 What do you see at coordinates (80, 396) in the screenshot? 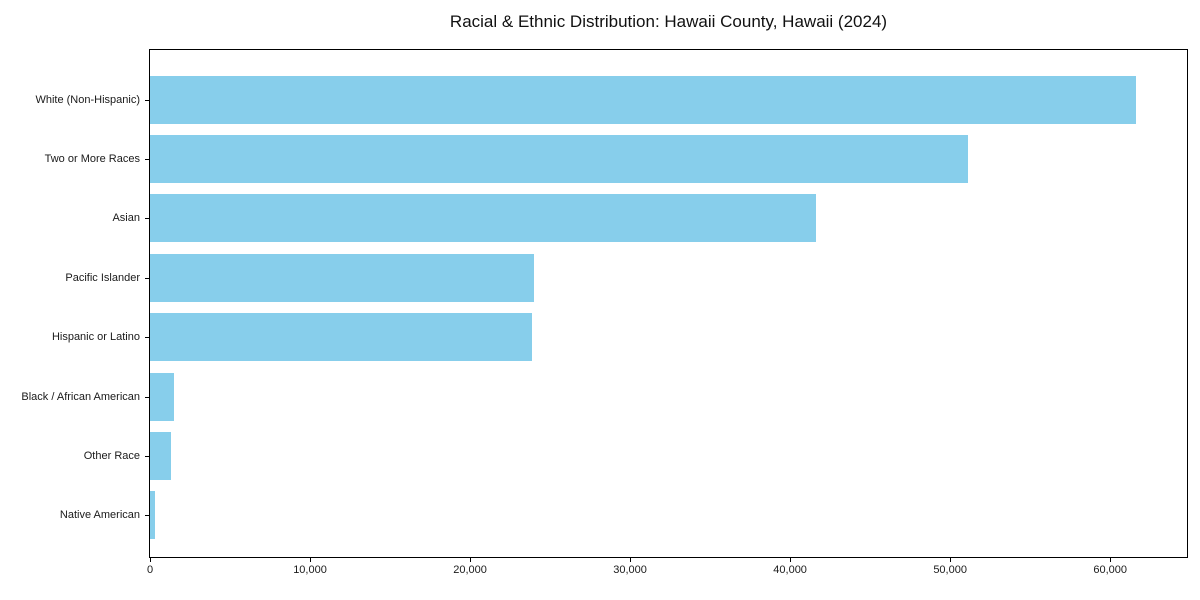
I see `y-axis-category-label: Black / African American` at bounding box center [80, 396].